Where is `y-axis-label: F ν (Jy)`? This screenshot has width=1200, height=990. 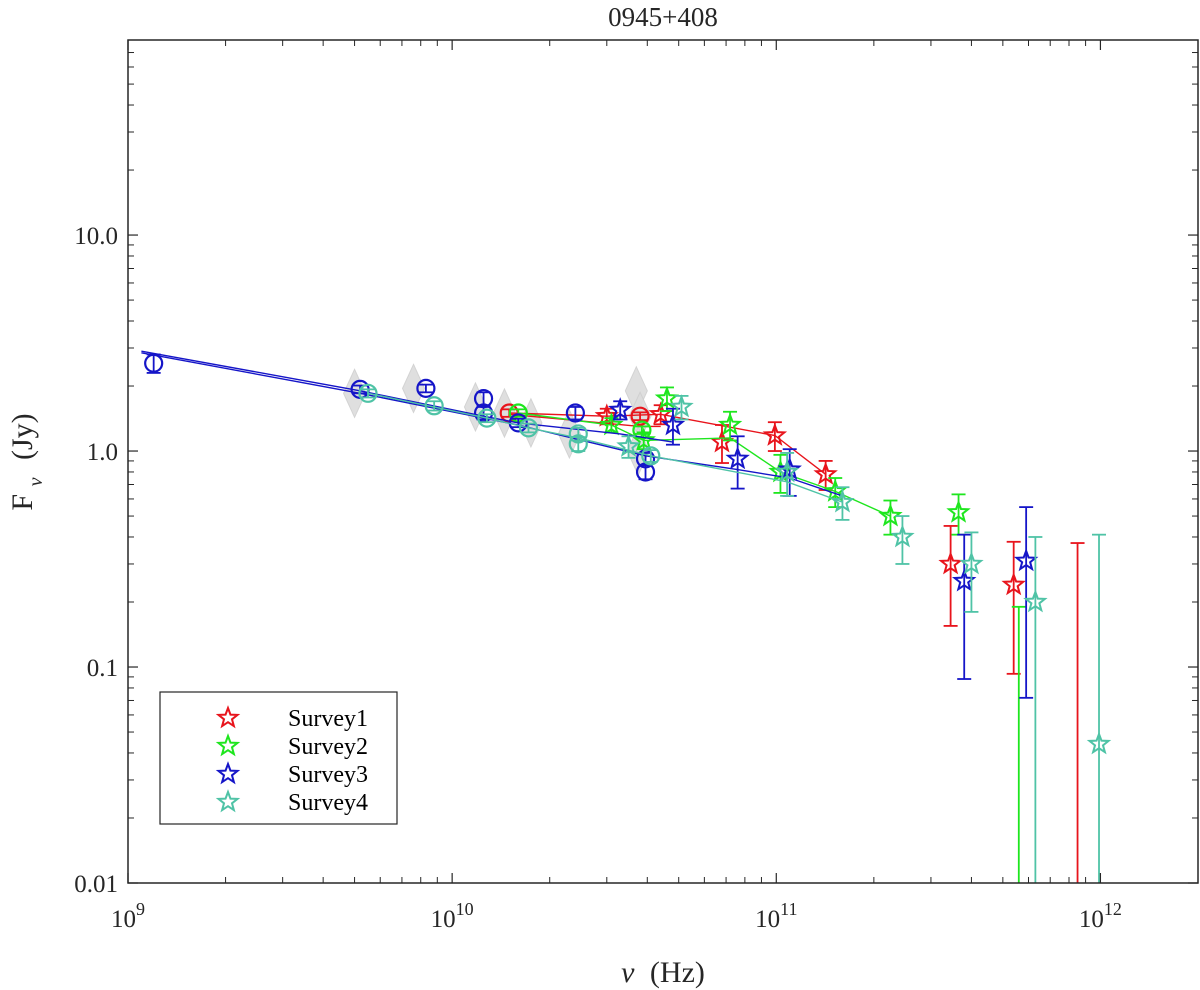 y-axis-label: F ν (Jy) is located at coordinates (27, 461).